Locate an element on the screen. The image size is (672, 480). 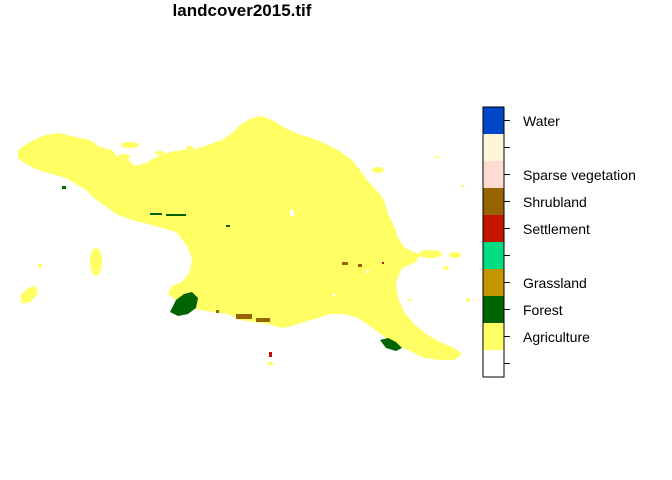
legend-colorbar is located at coordinates (496, 242).